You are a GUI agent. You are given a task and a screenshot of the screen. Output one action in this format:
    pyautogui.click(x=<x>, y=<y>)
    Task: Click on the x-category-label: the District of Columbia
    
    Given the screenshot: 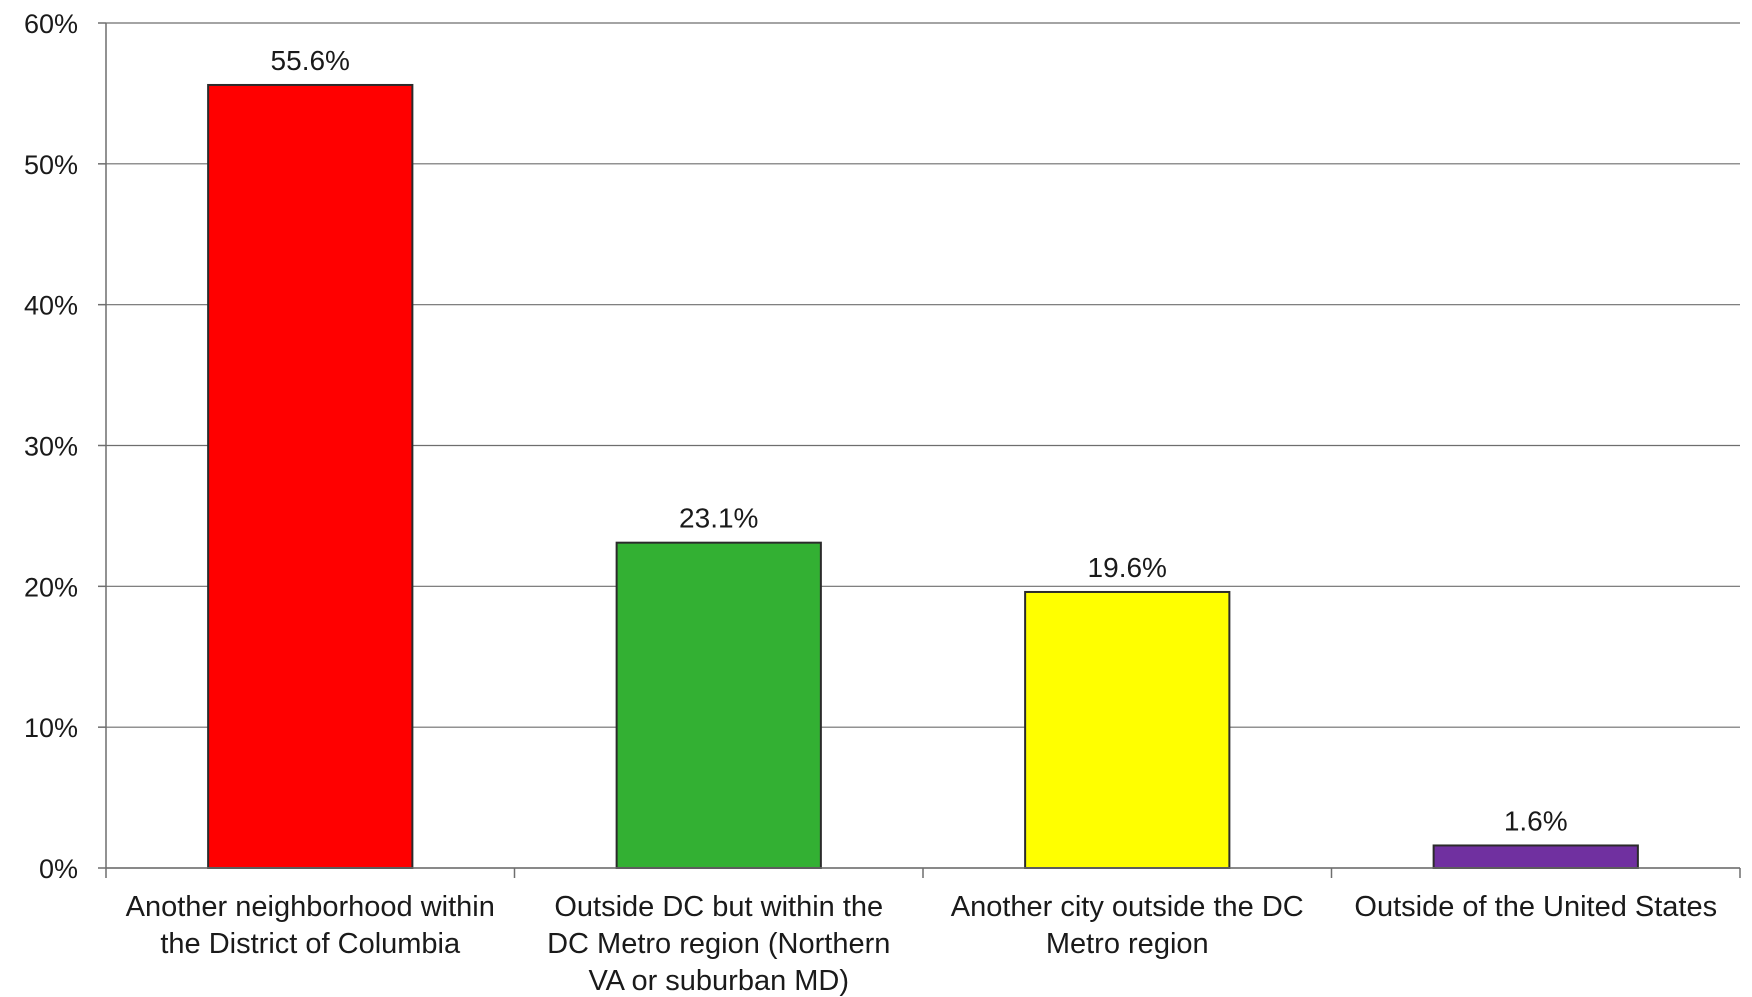 What is the action you would take?
    pyautogui.click(x=310, y=944)
    